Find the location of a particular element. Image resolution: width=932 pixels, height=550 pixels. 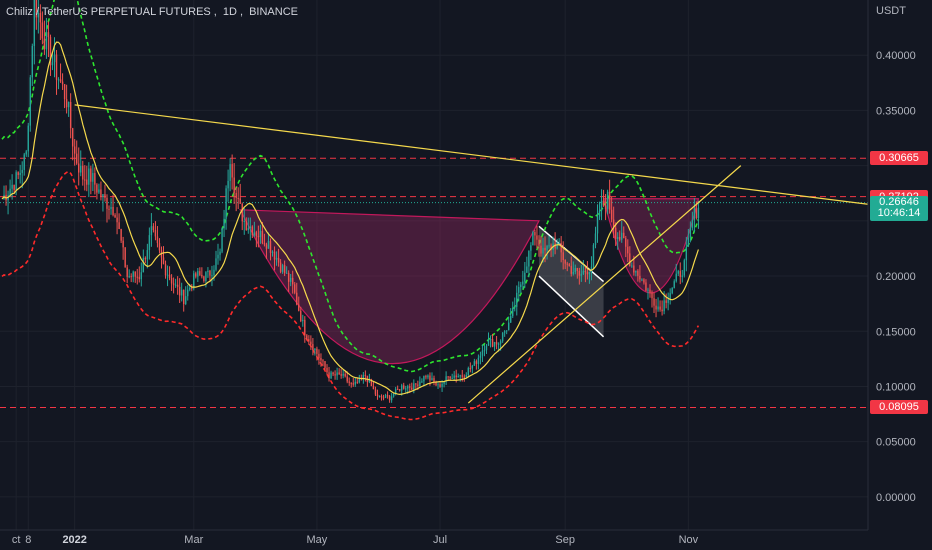

x-tick-label: Nov is located at coordinates (689, 540).